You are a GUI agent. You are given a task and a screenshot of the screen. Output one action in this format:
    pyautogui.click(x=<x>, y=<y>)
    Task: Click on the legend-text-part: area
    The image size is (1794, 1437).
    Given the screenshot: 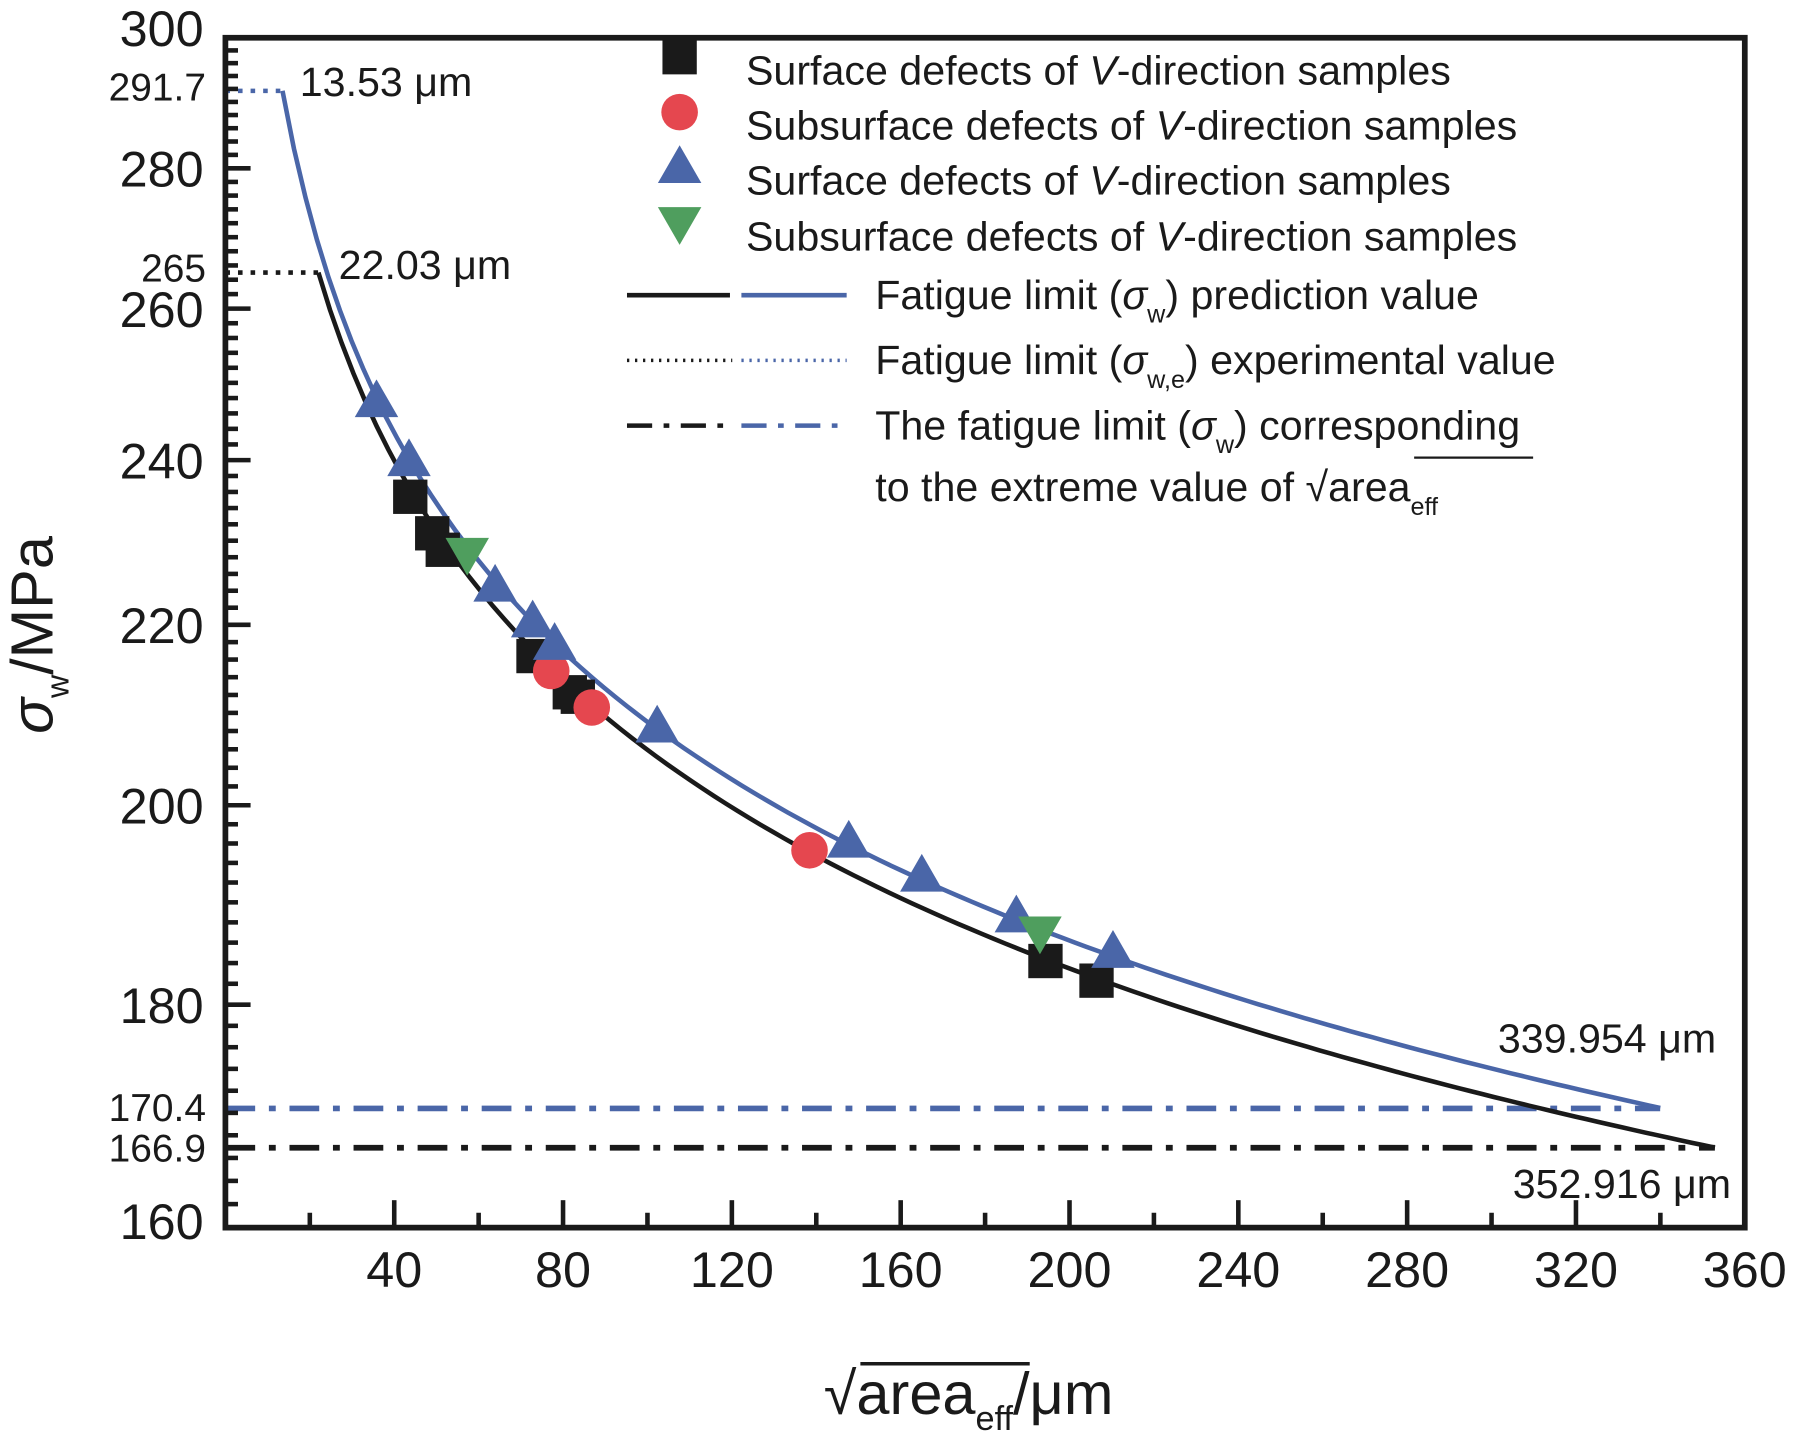 What is the action you would take?
    pyautogui.click(x=1369, y=487)
    